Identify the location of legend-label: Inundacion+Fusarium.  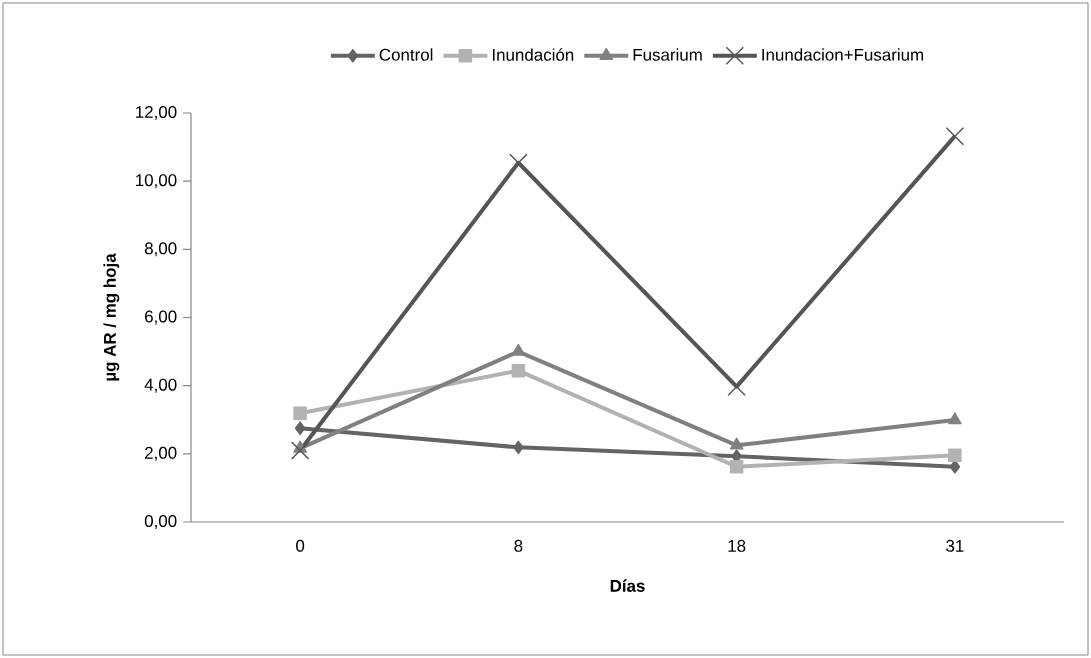
(843, 54).